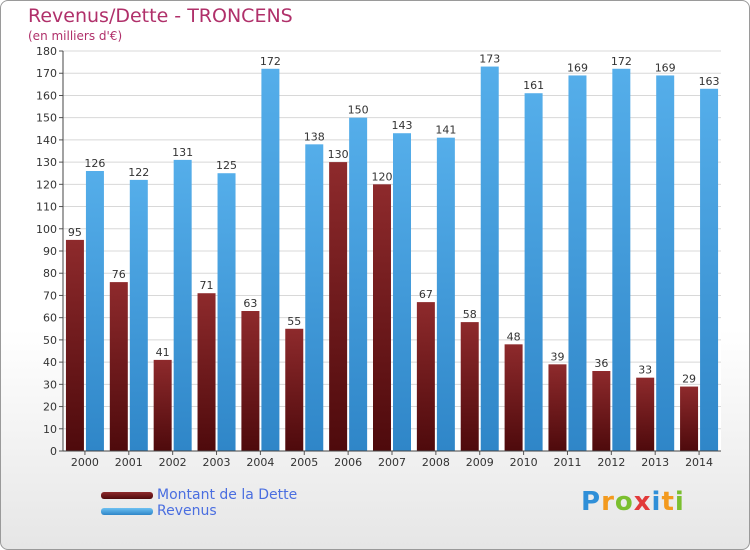 This screenshot has height=550, width=750. What do you see at coordinates (173, 462) in the screenshot?
I see `x-tick-label: 2002` at bounding box center [173, 462].